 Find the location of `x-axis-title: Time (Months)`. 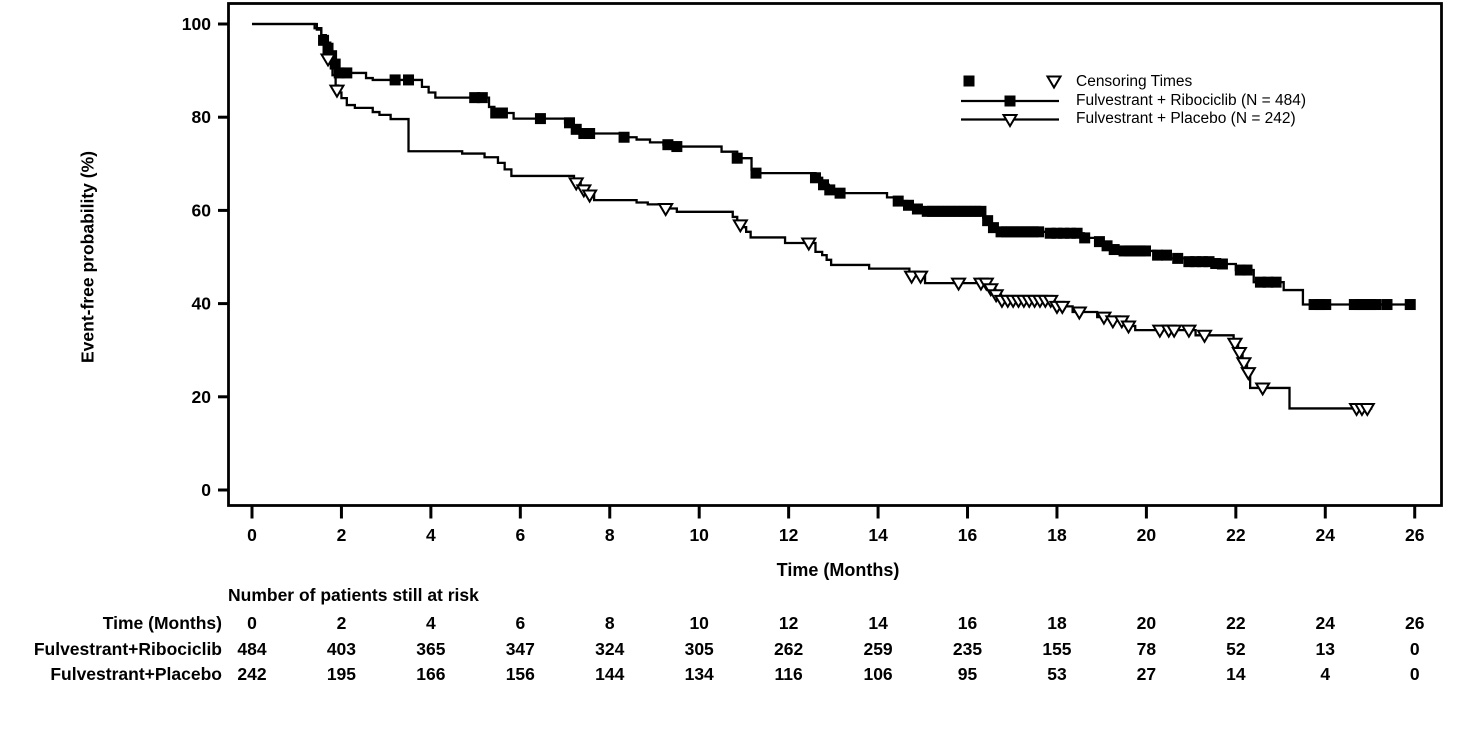

x-axis-title: Time (Months) is located at coordinates (838, 570).